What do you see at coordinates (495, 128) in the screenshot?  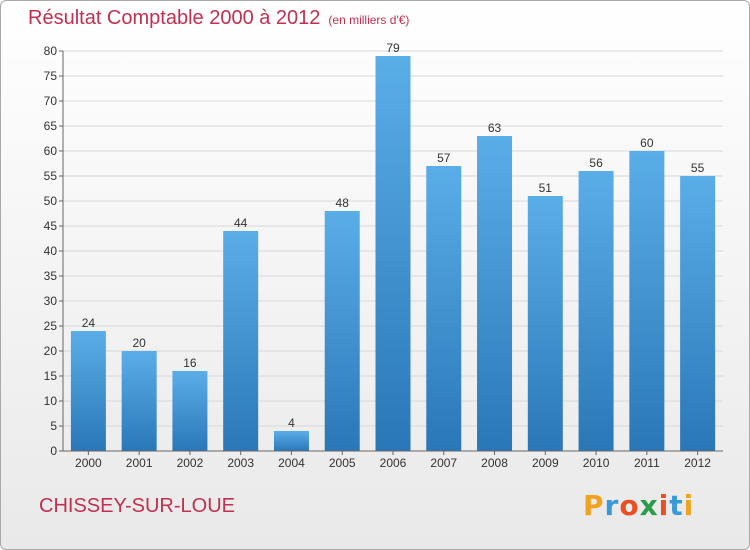 I see `bar-value-label: 63` at bounding box center [495, 128].